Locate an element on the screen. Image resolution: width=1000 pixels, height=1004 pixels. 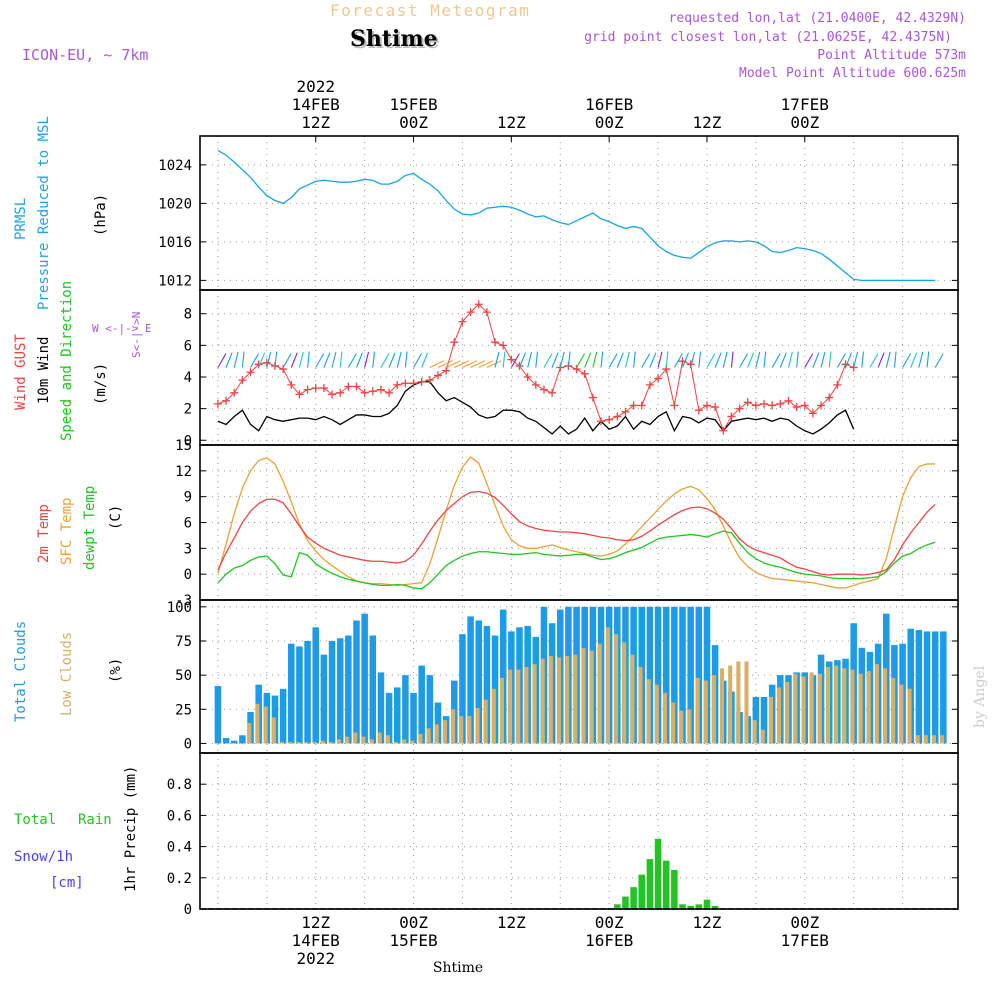
precip-label-total: Total is located at coordinates (35, 820).